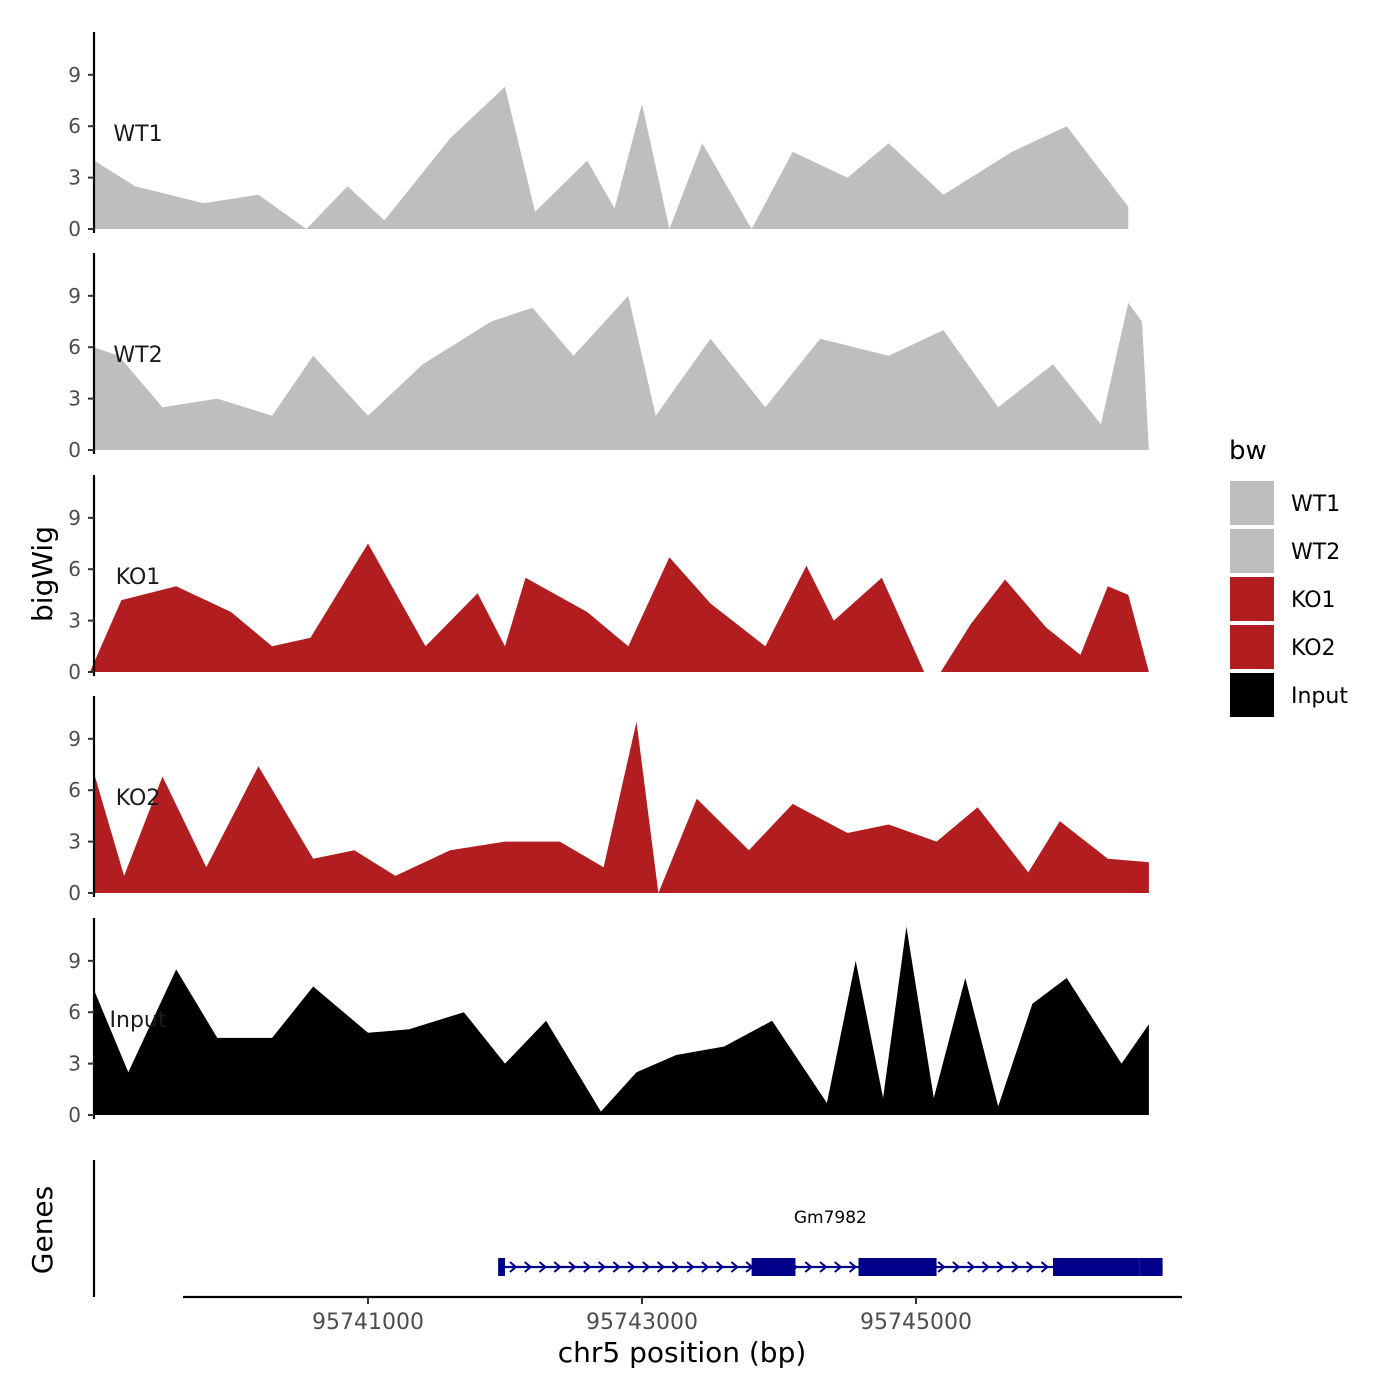  I want to click on panel-input: 0 3 6 9 Input, so click(608, 1022).